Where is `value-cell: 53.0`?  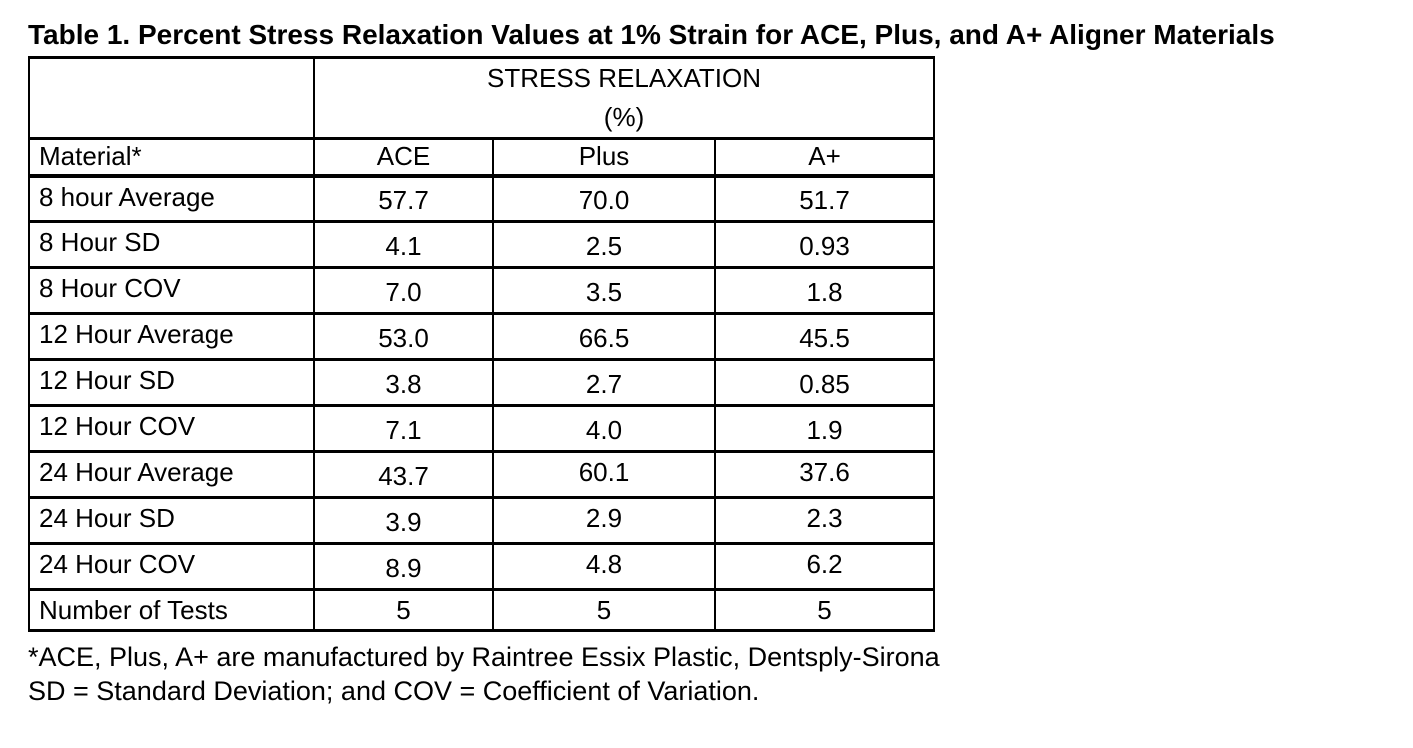
value-cell: 53.0 is located at coordinates (403, 336).